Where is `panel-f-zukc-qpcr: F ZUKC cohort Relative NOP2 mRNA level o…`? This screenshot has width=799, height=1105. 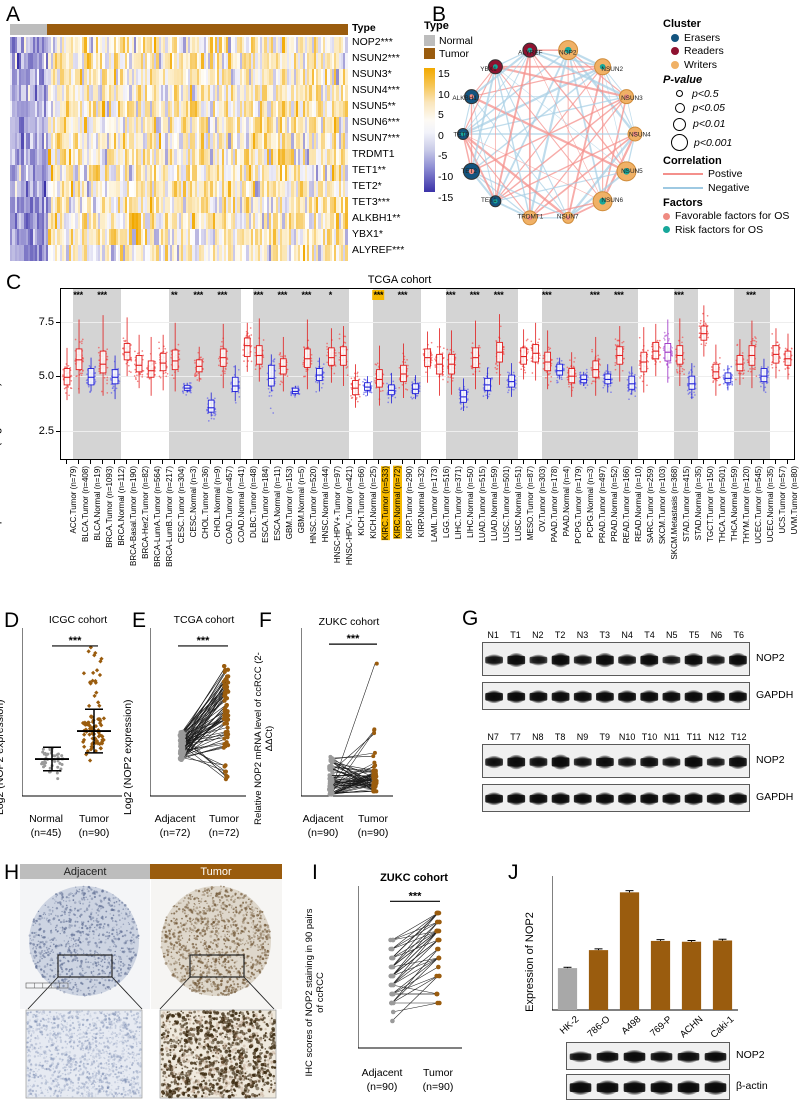 panel-f-zukc-qpcr: F ZUKC cohort Relative NOP2 mRNA level o… is located at coordinates (329, 733).